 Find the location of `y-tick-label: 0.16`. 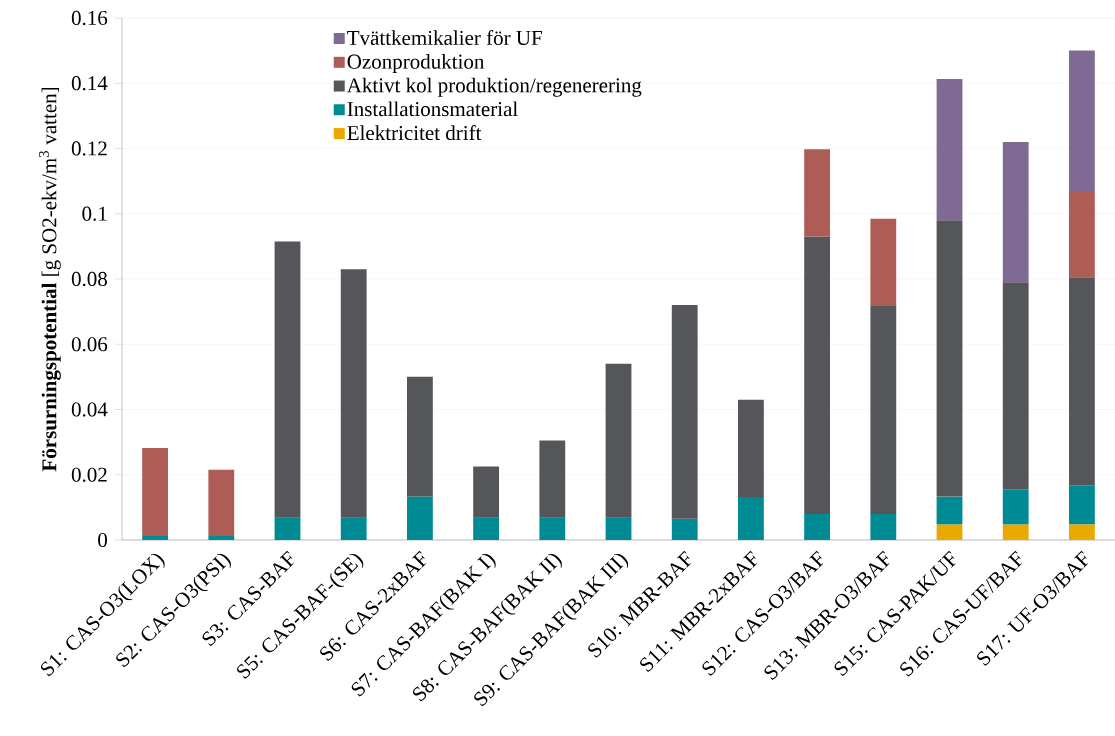

y-tick-label: 0.16 is located at coordinates (89, 18).